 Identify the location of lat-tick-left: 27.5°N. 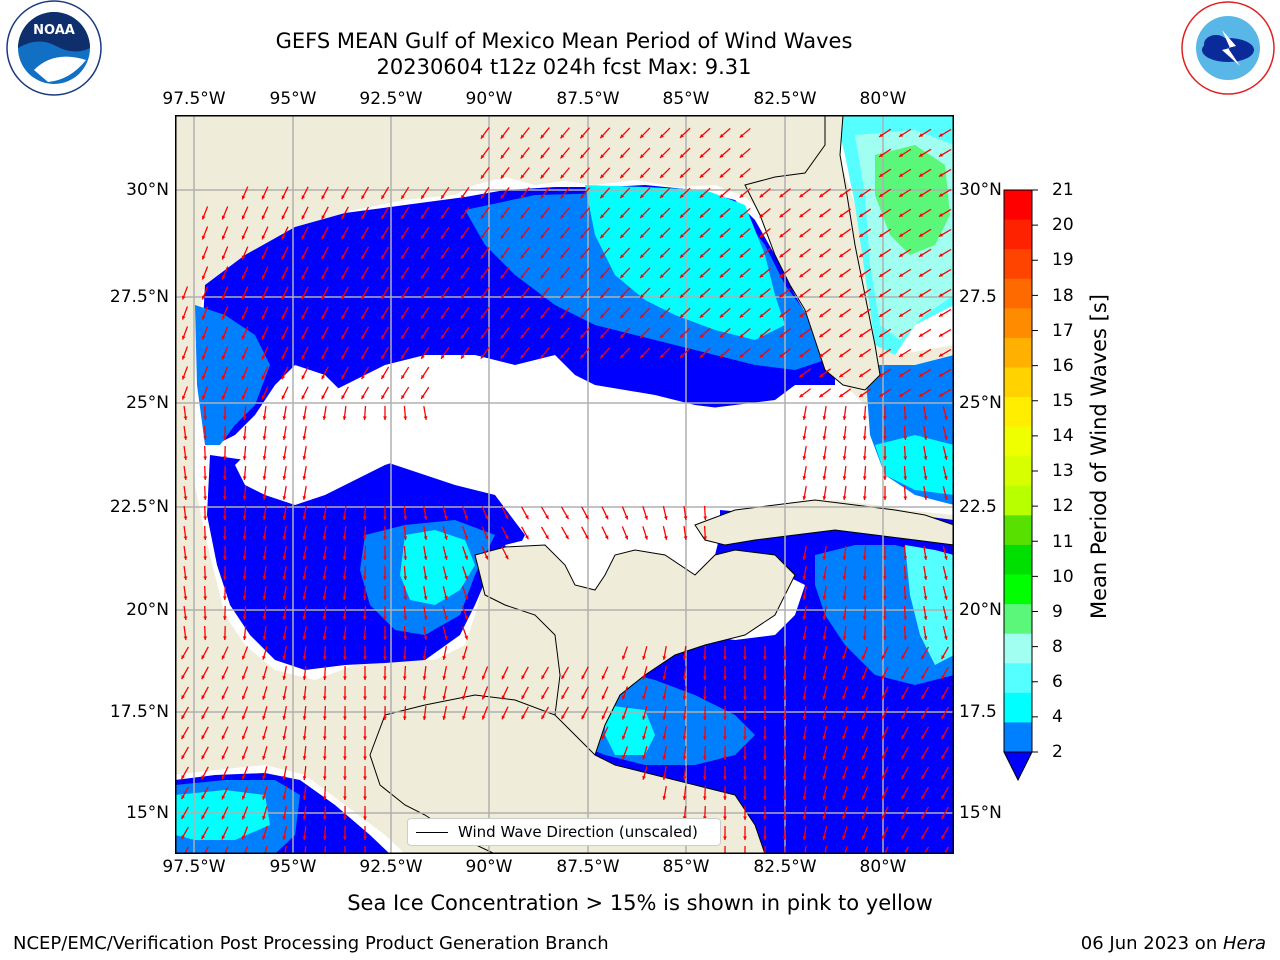
(139, 297).